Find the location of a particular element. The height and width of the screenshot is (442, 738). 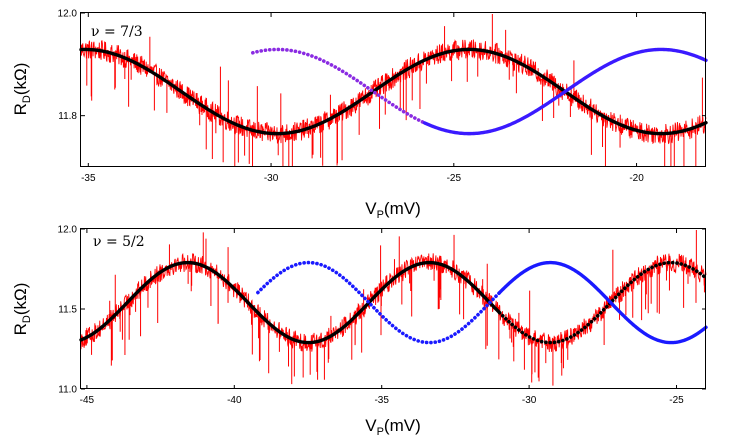

top-series-3-solid-line is located at coordinates (565, 91).